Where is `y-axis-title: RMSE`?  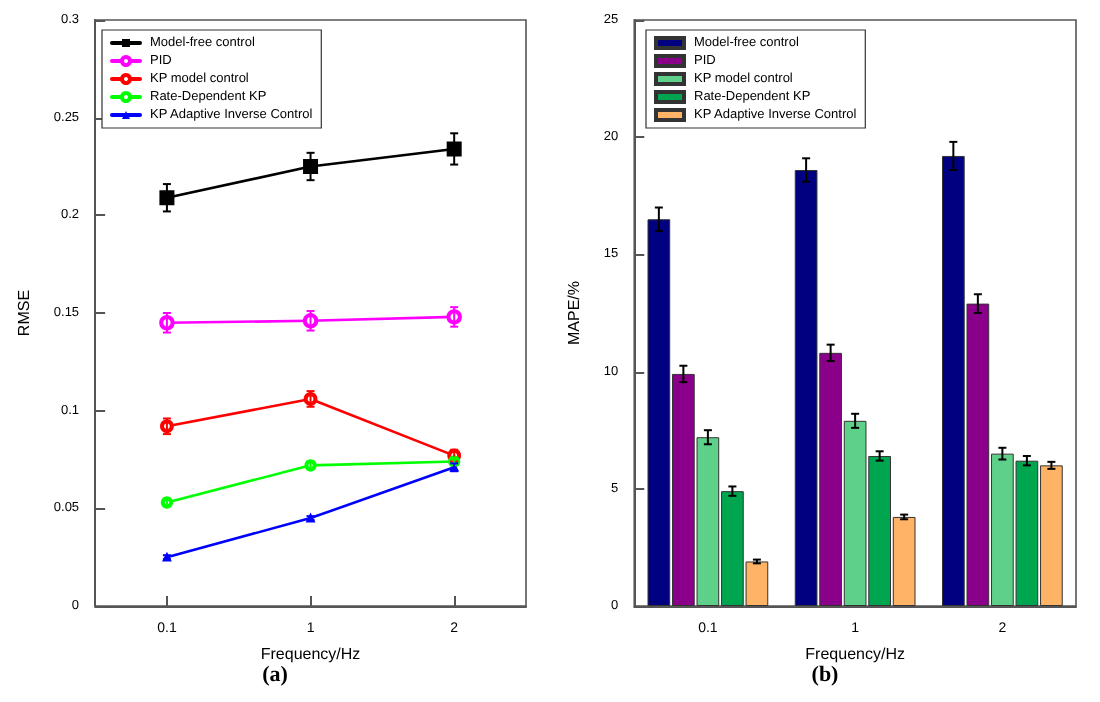 y-axis-title: RMSE is located at coordinates (24, 313).